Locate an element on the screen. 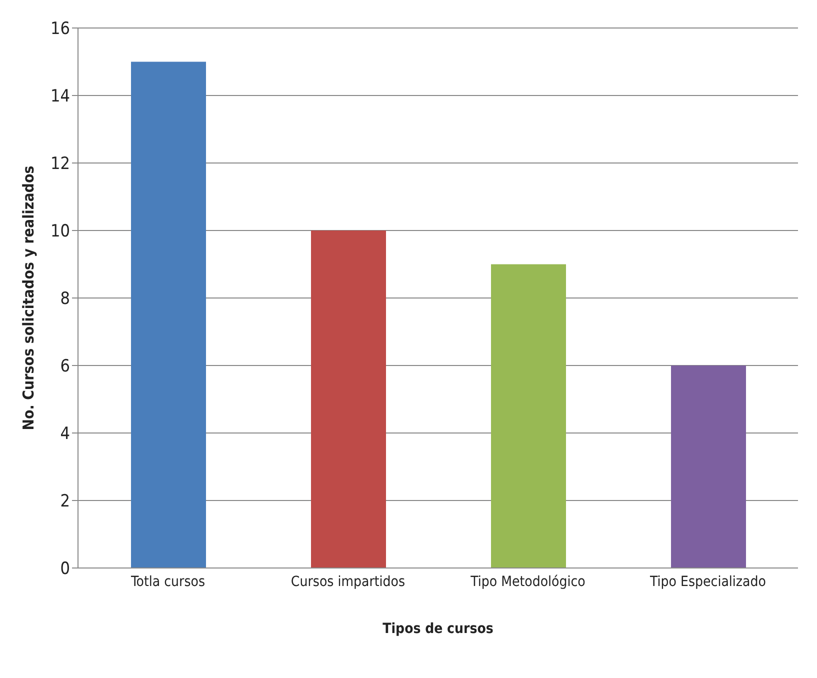 The image size is (817, 678). x-tick-label: Cursos impartidos is located at coordinates (348, 582).